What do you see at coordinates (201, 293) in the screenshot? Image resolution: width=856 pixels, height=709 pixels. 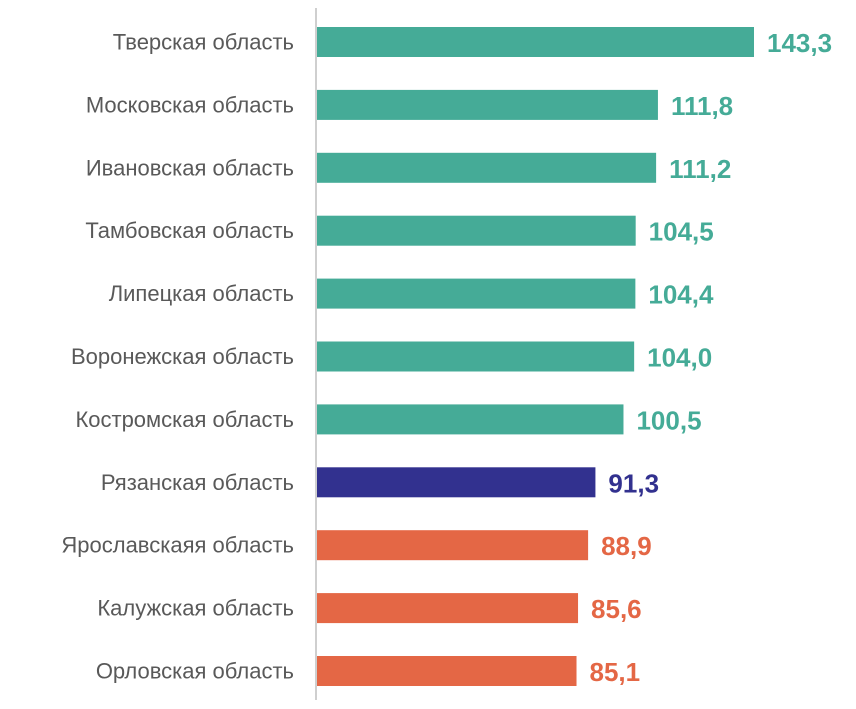 I see `category-label: Липецкая область` at bounding box center [201, 293].